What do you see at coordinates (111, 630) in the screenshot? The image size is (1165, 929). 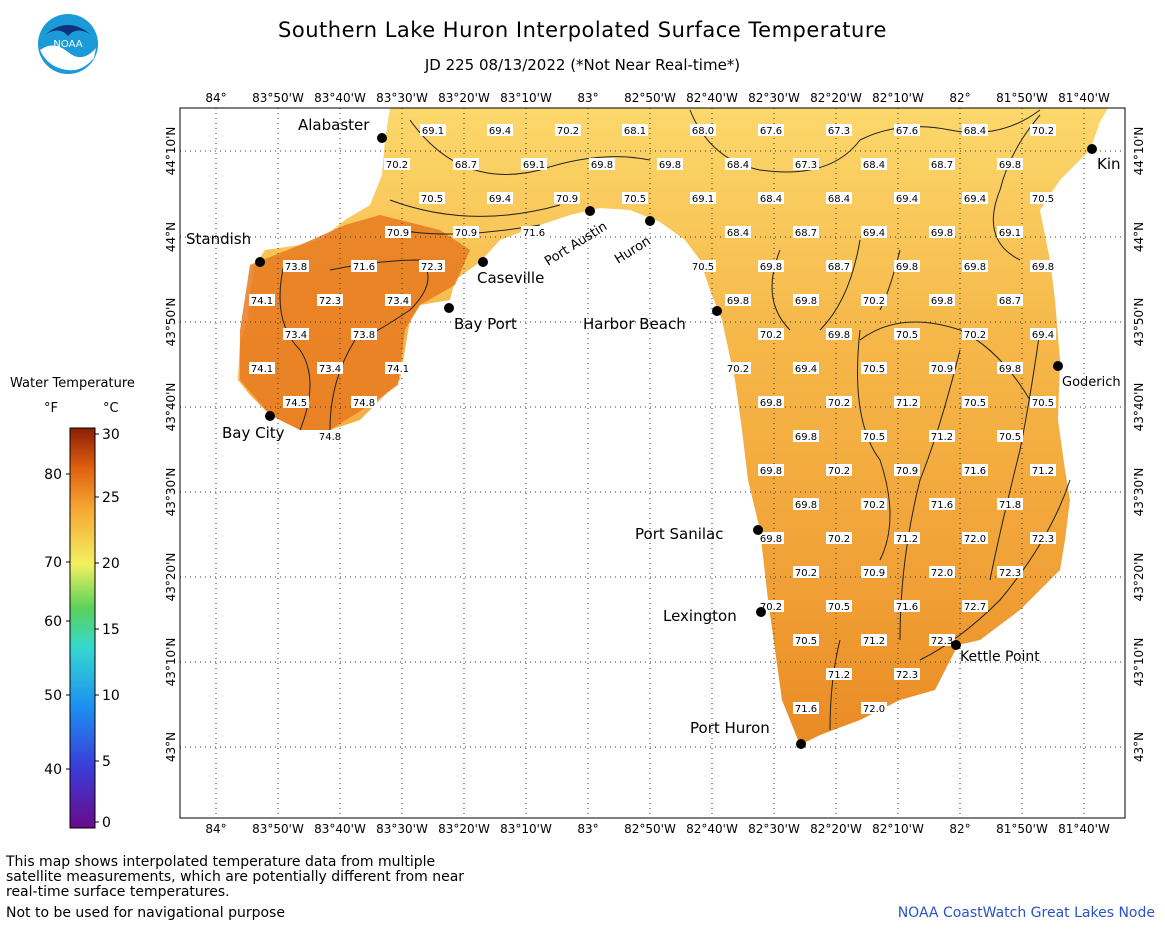 I see `legend-c-tick: 15` at bounding box center [111, 630].